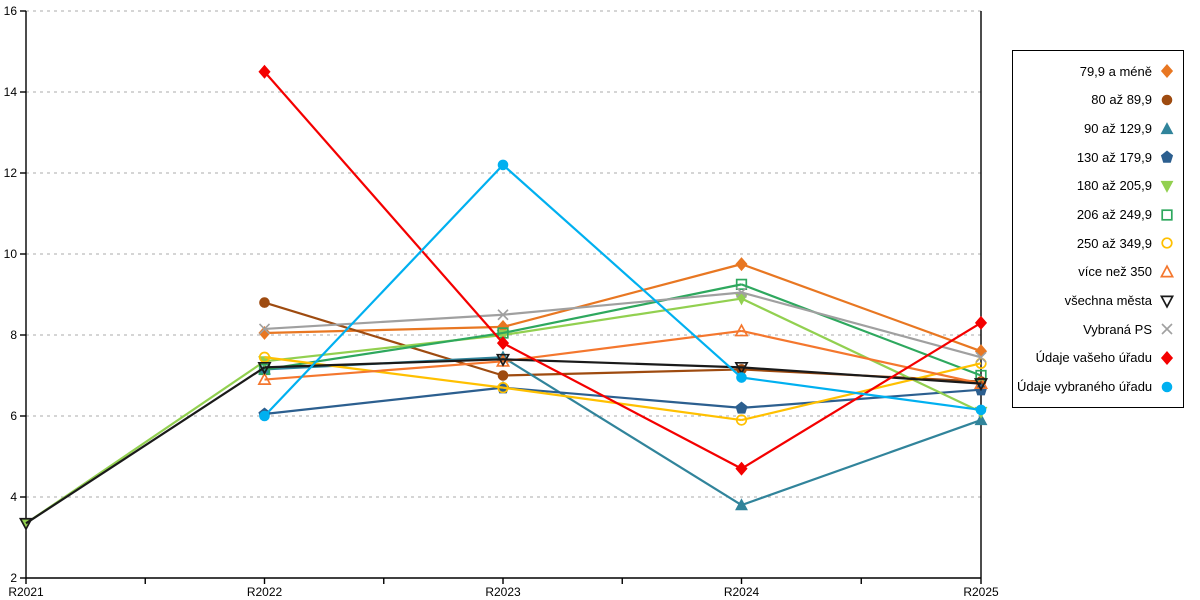  Describe the element at coordinates (1108, 301) in the screenshot. I see `legend-label: všechna města` at that location.